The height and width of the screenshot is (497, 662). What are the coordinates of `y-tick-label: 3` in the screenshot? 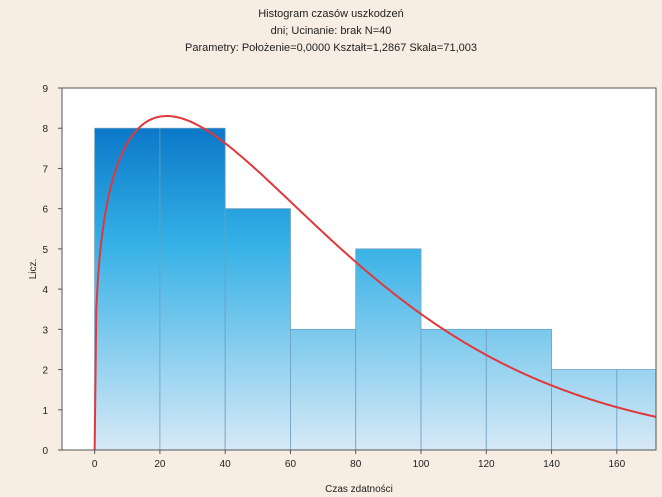 It's located at (45, 330).